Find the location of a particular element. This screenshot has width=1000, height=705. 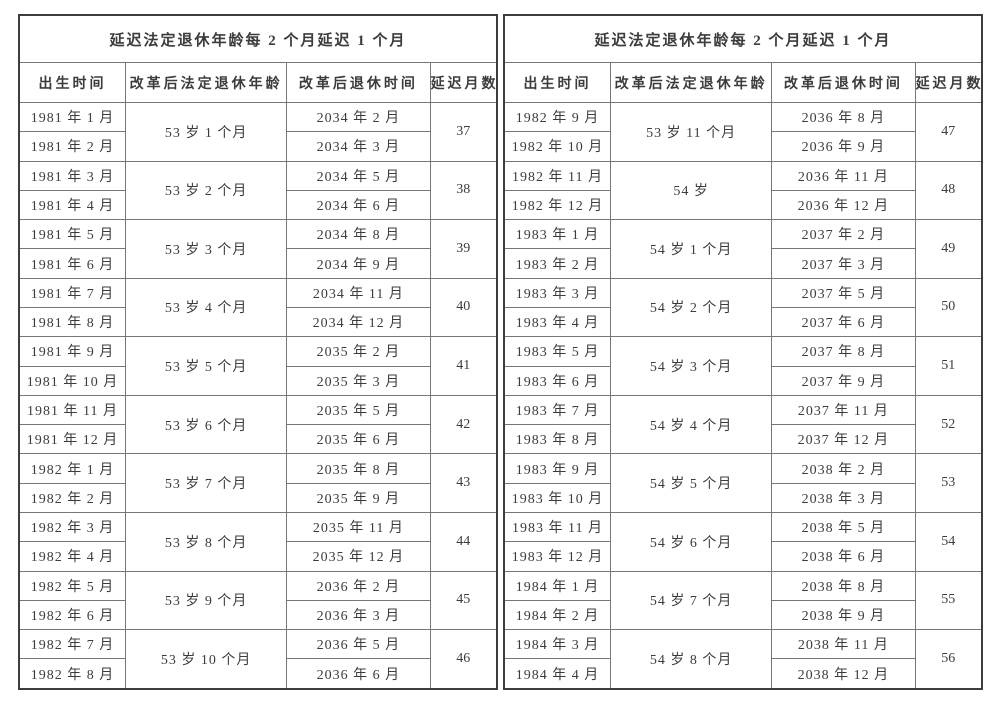

retirement-age-cell: 53 岁 10 个月 is located at coordinates (206, 659).